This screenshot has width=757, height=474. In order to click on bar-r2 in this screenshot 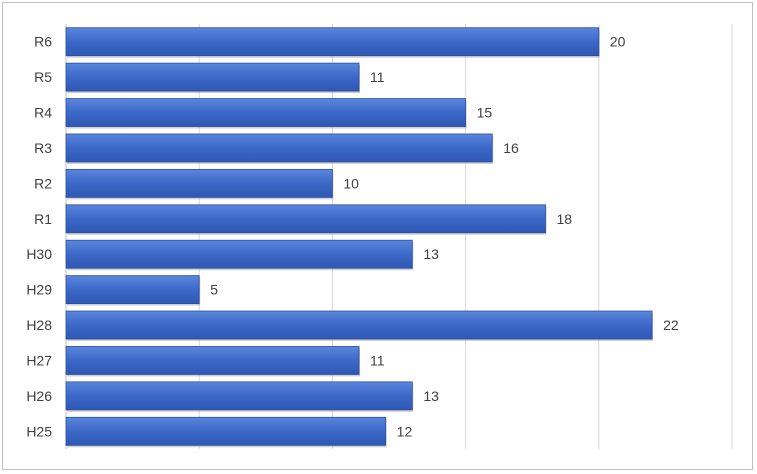, I will do `click(199, 183)`.